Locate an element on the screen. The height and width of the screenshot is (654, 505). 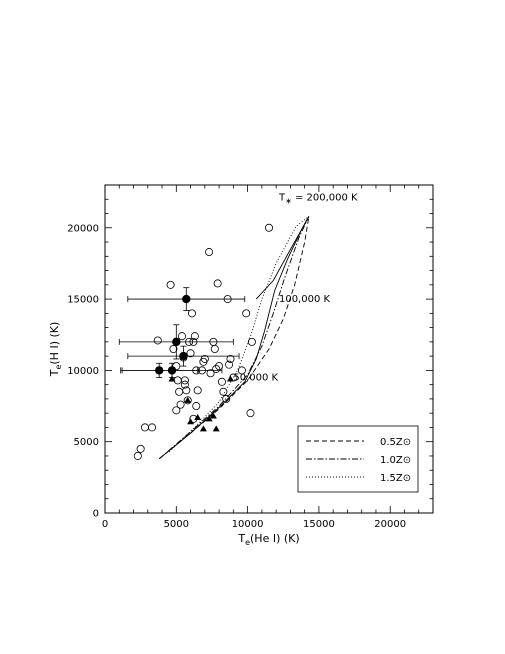
legend-label: 1.5Z⊙ is located at coordinates (395, 478).